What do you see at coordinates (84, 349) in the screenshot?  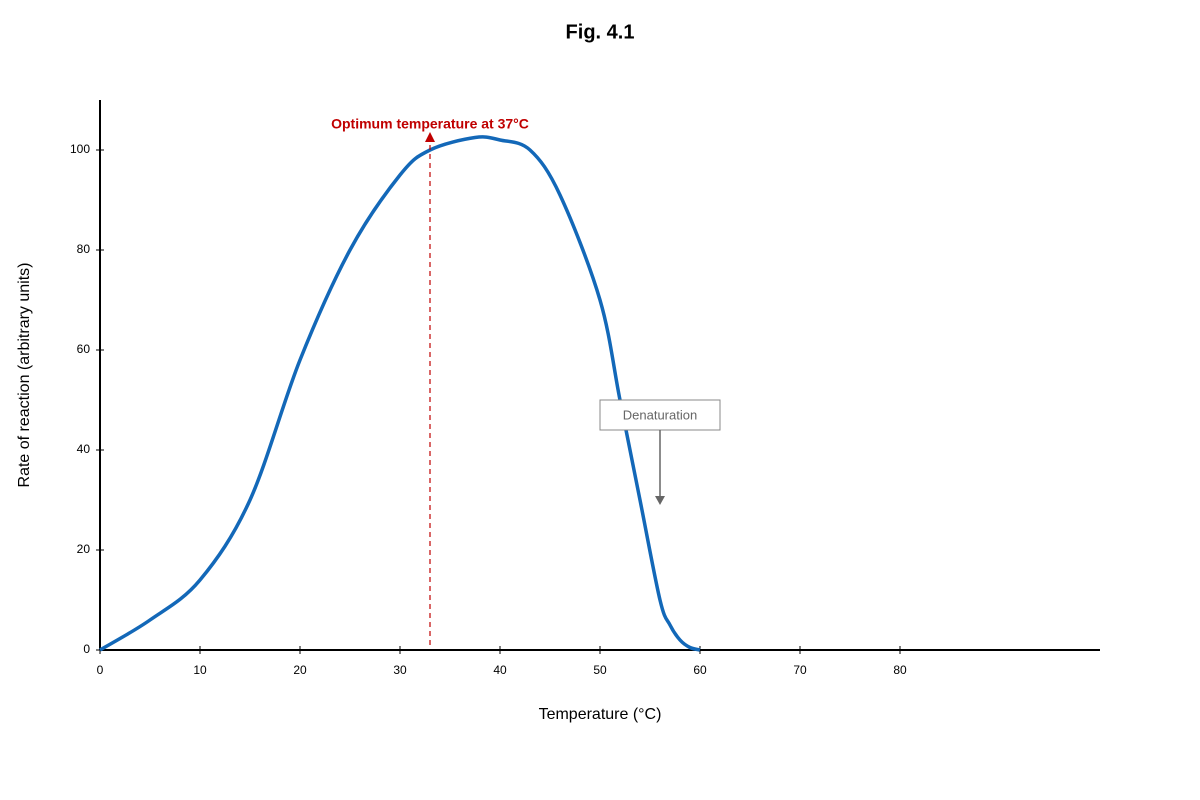 I see `y-tick-label: 60` at bounding box center [84, 349].